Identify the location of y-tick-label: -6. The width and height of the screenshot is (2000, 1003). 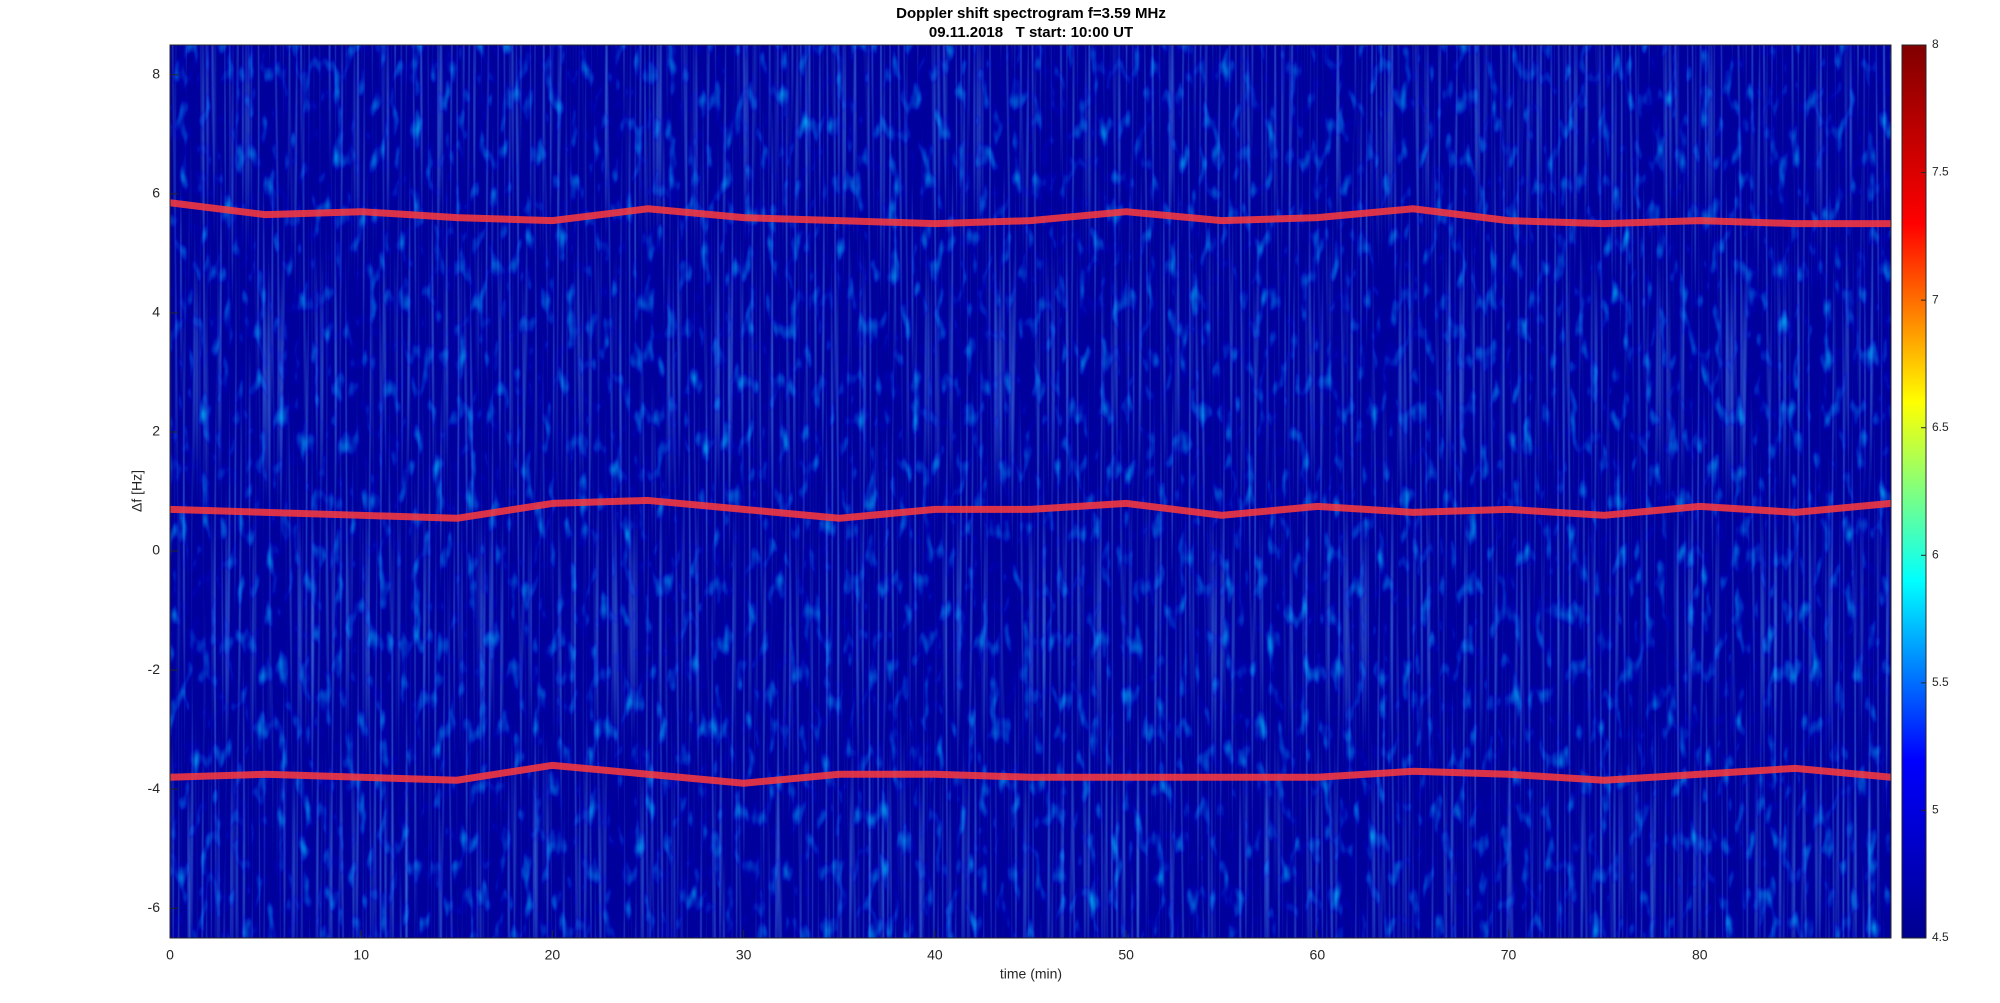
(154, 907).